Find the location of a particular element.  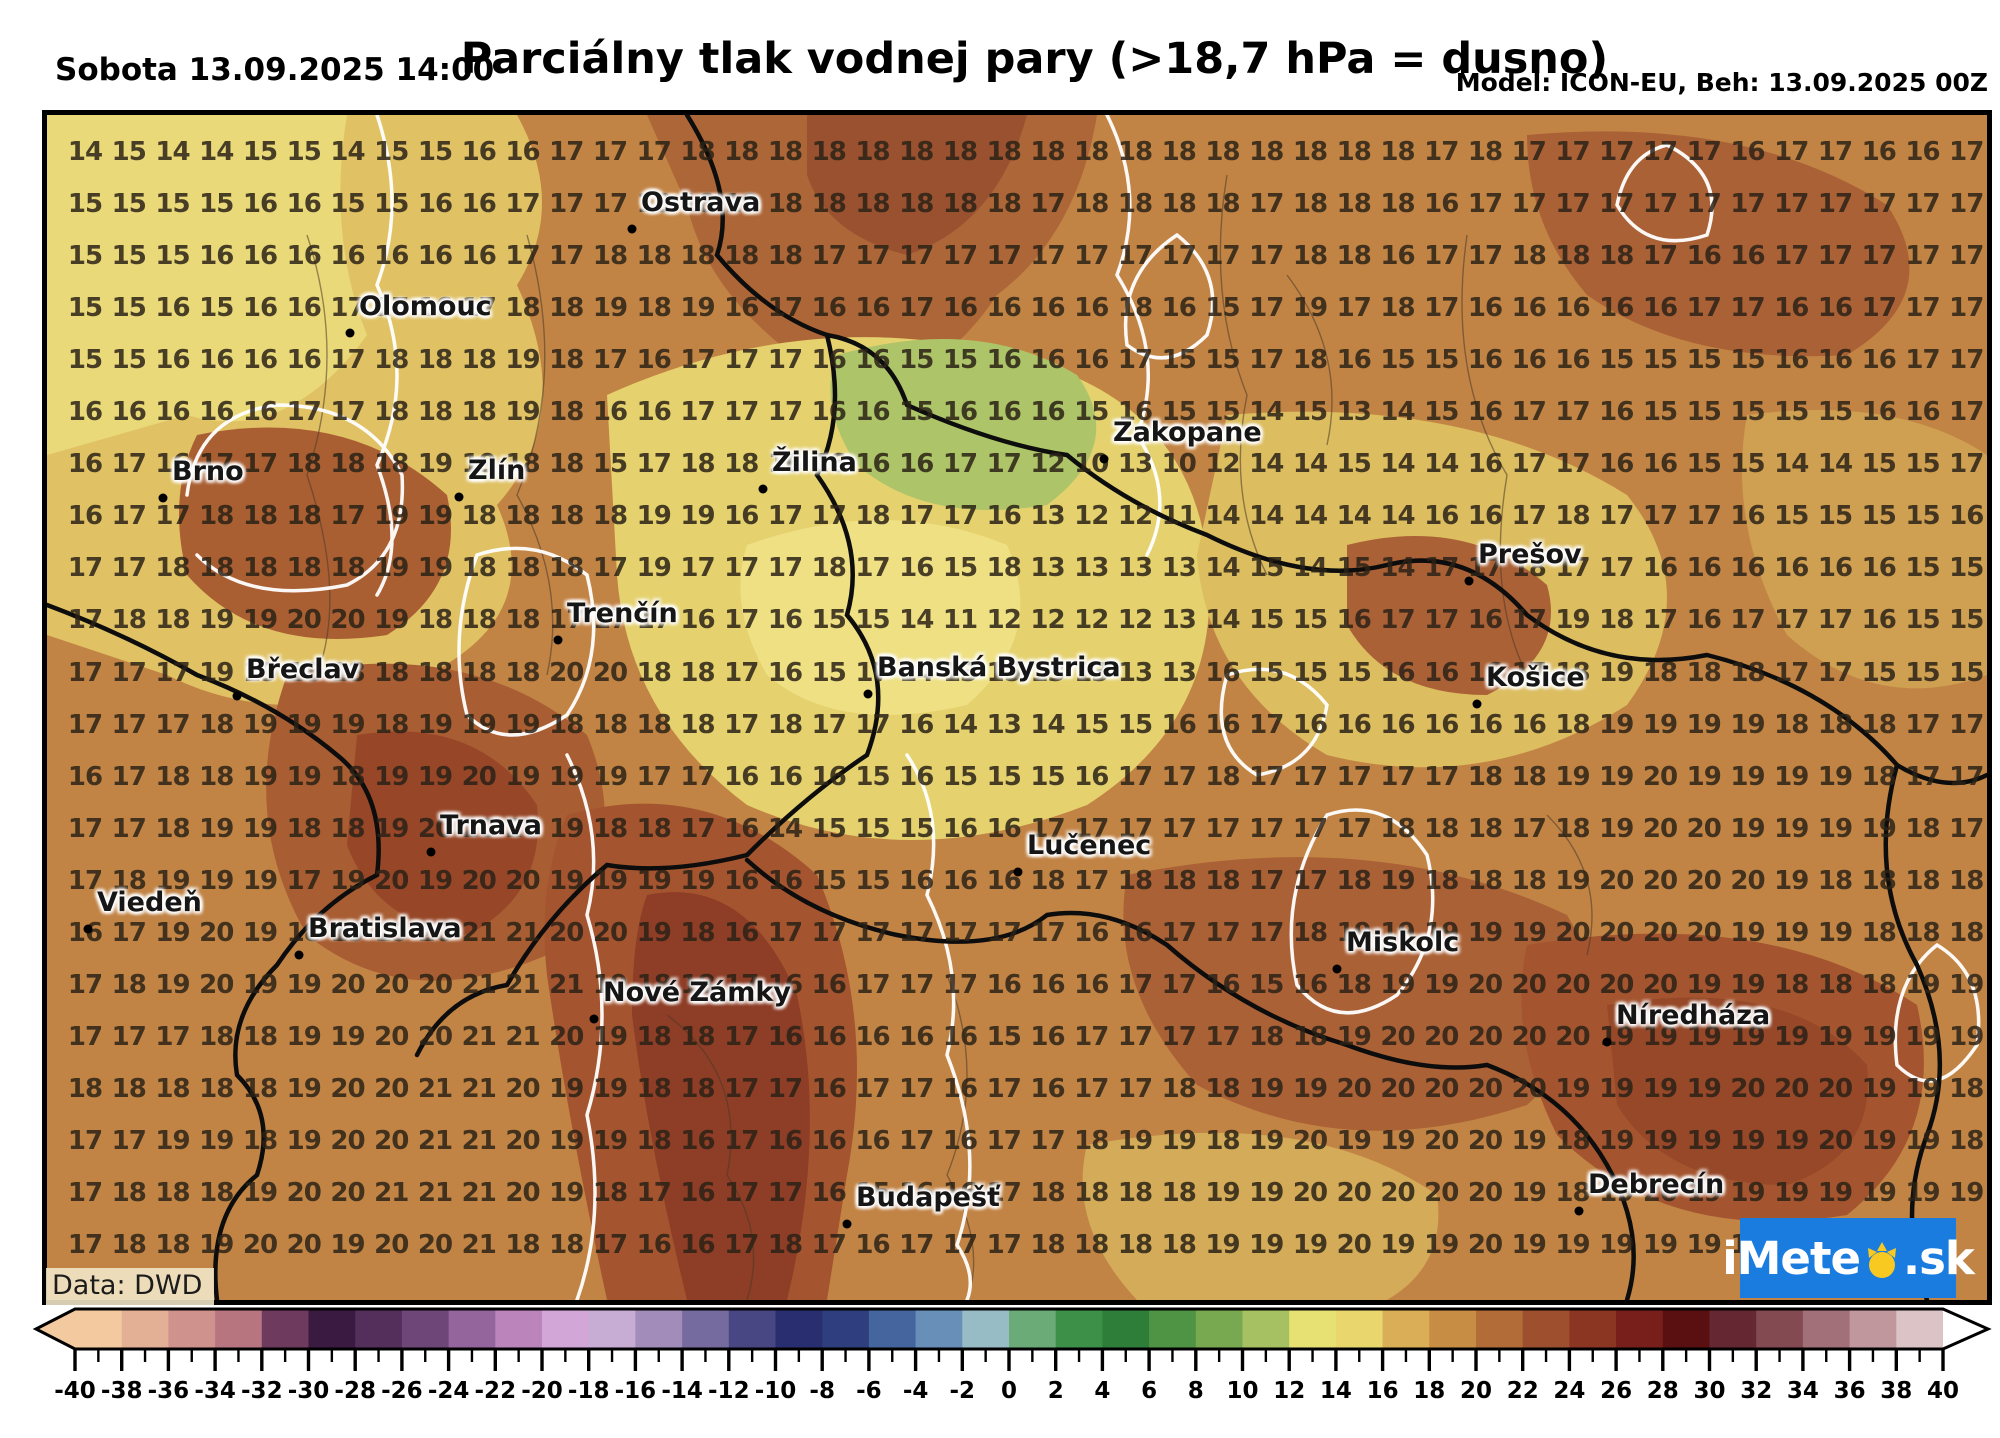

map-datetime: Sobota 13.09.2025 14:00 is located at coordinates (275, 70).